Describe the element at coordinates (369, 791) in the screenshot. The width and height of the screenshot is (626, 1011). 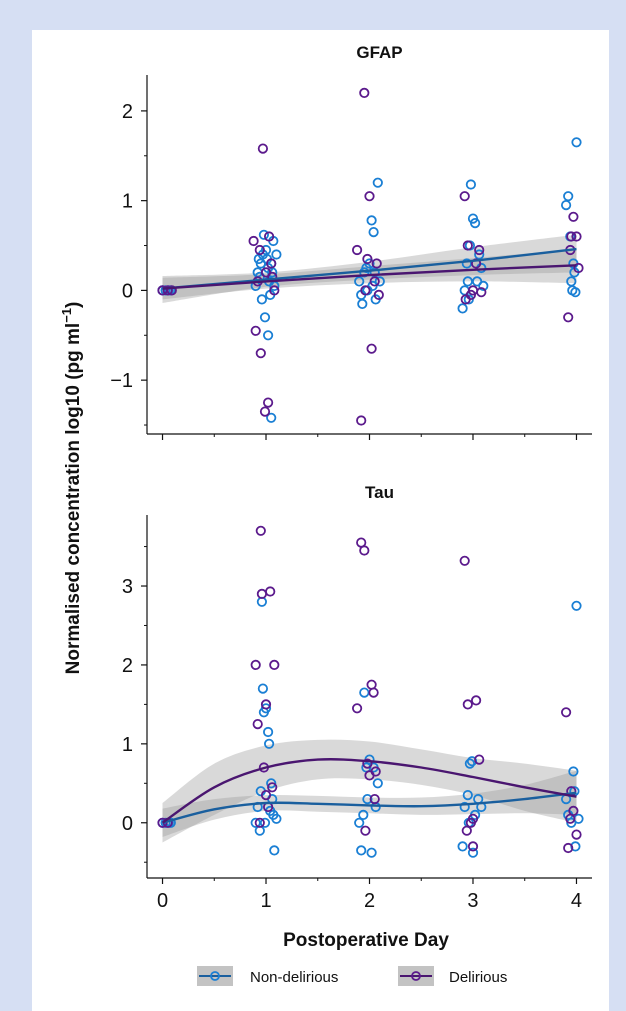
I see `chart-1-fit-line-delirious` at that location.